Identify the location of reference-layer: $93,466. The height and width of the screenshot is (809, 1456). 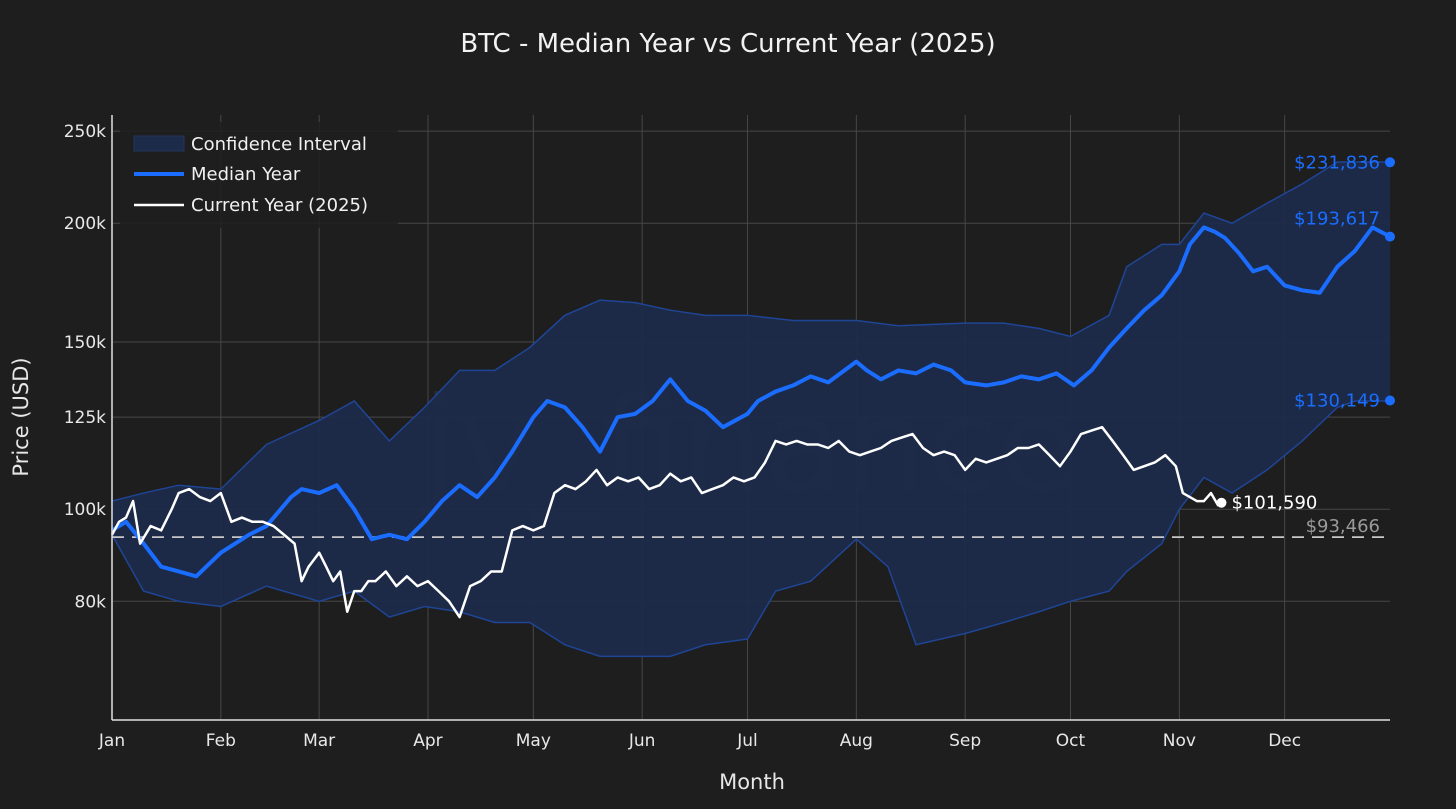
(751, 527).